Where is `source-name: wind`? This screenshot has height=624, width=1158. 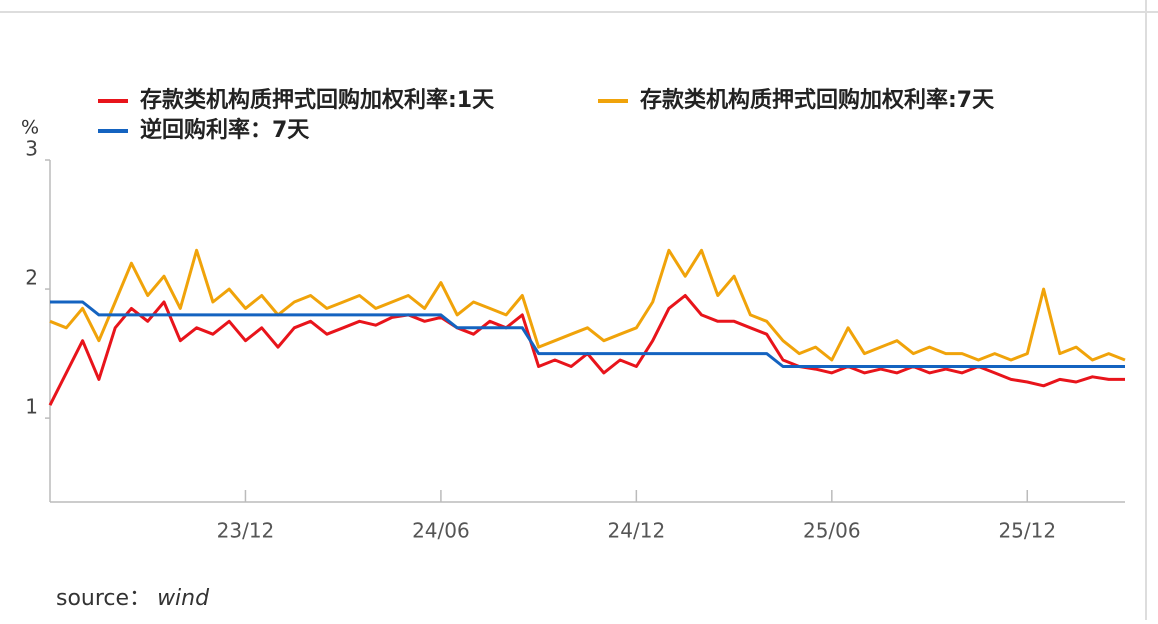
source-name: wind is located at coordinates (183, 598).